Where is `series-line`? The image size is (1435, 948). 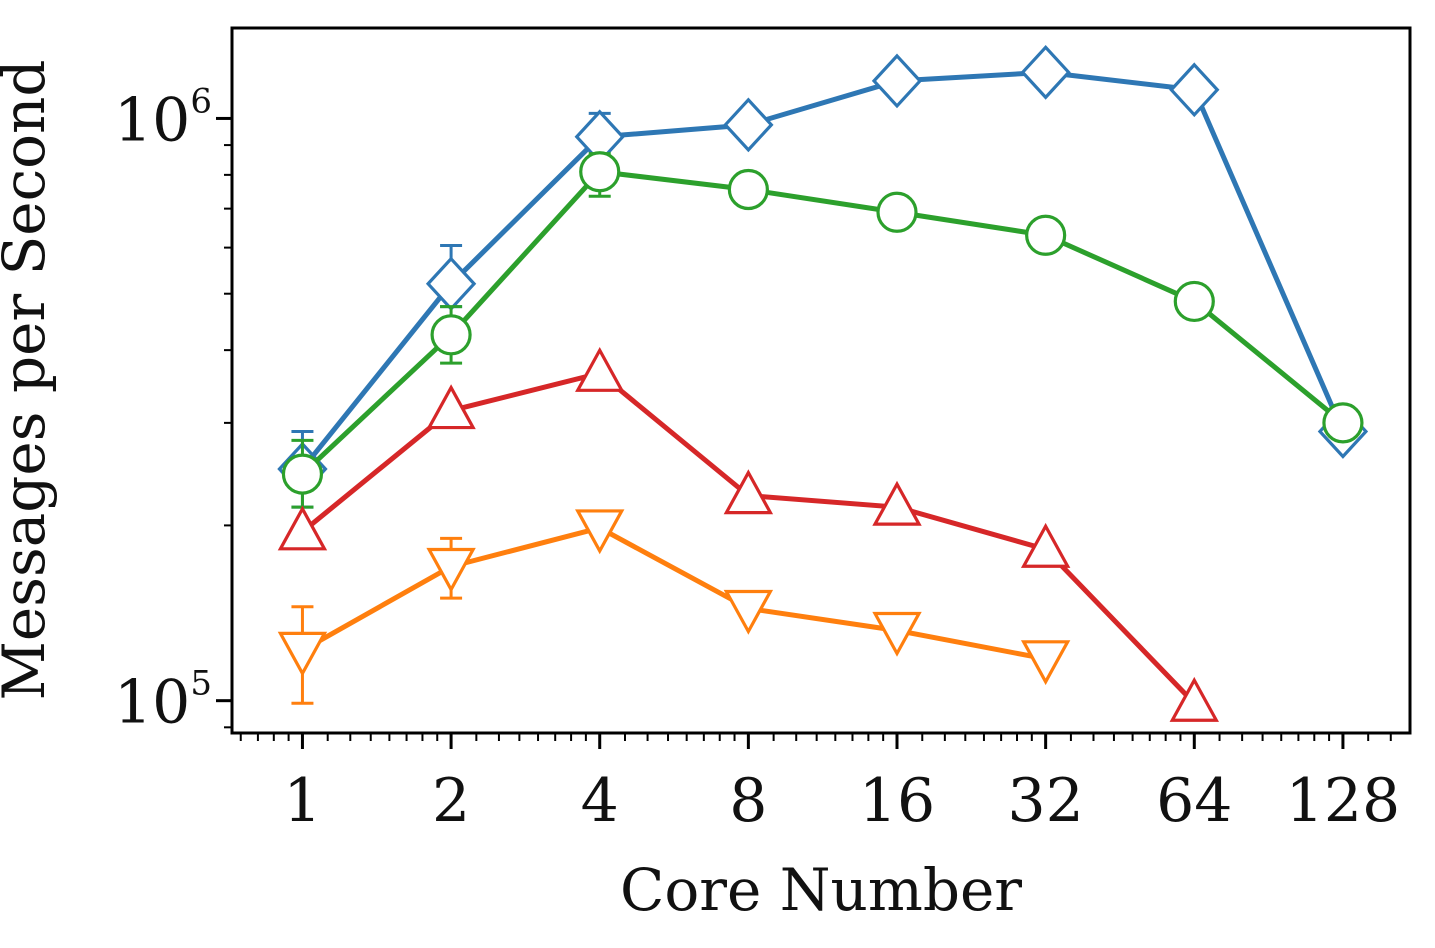 series-line is located at coordinates (674, 593).